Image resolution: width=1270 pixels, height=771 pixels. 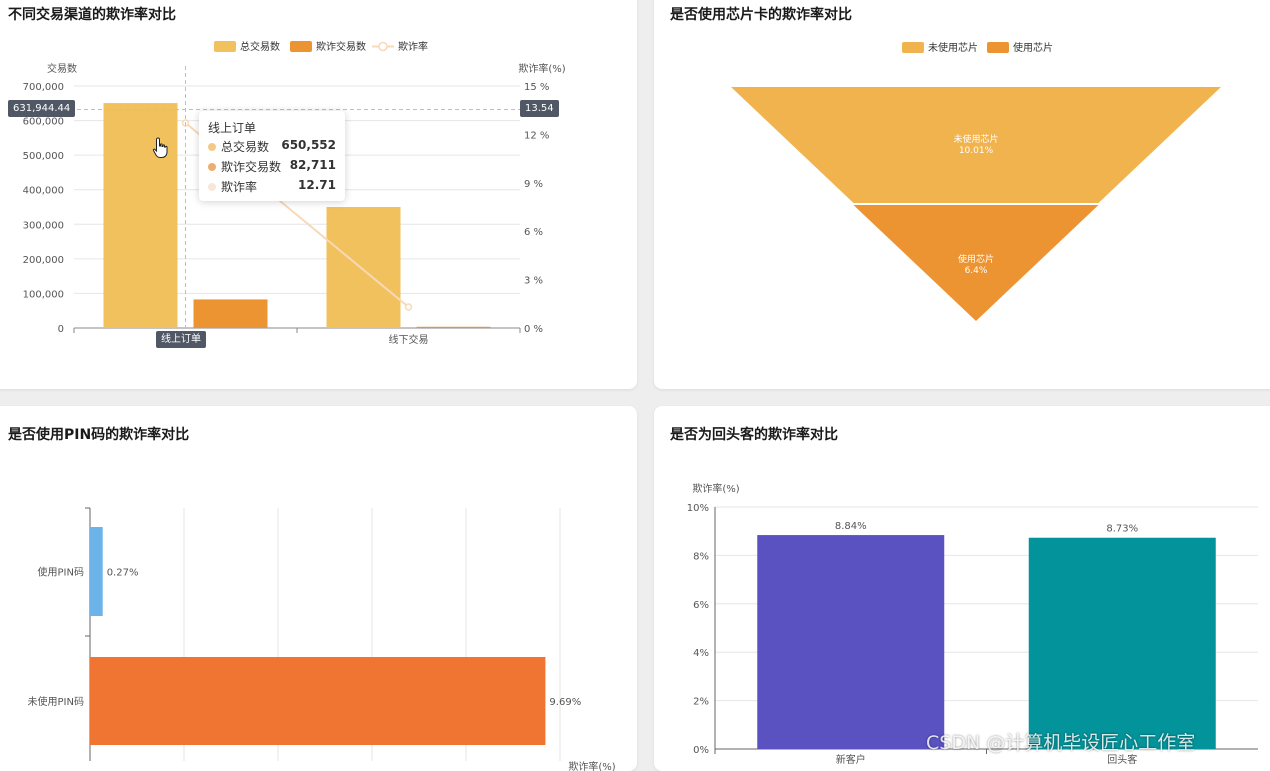 What do you see at coordinates (701, 750) in the screenshot?
I see `y-tick-label: 0%` at bounding box center [701, 750].